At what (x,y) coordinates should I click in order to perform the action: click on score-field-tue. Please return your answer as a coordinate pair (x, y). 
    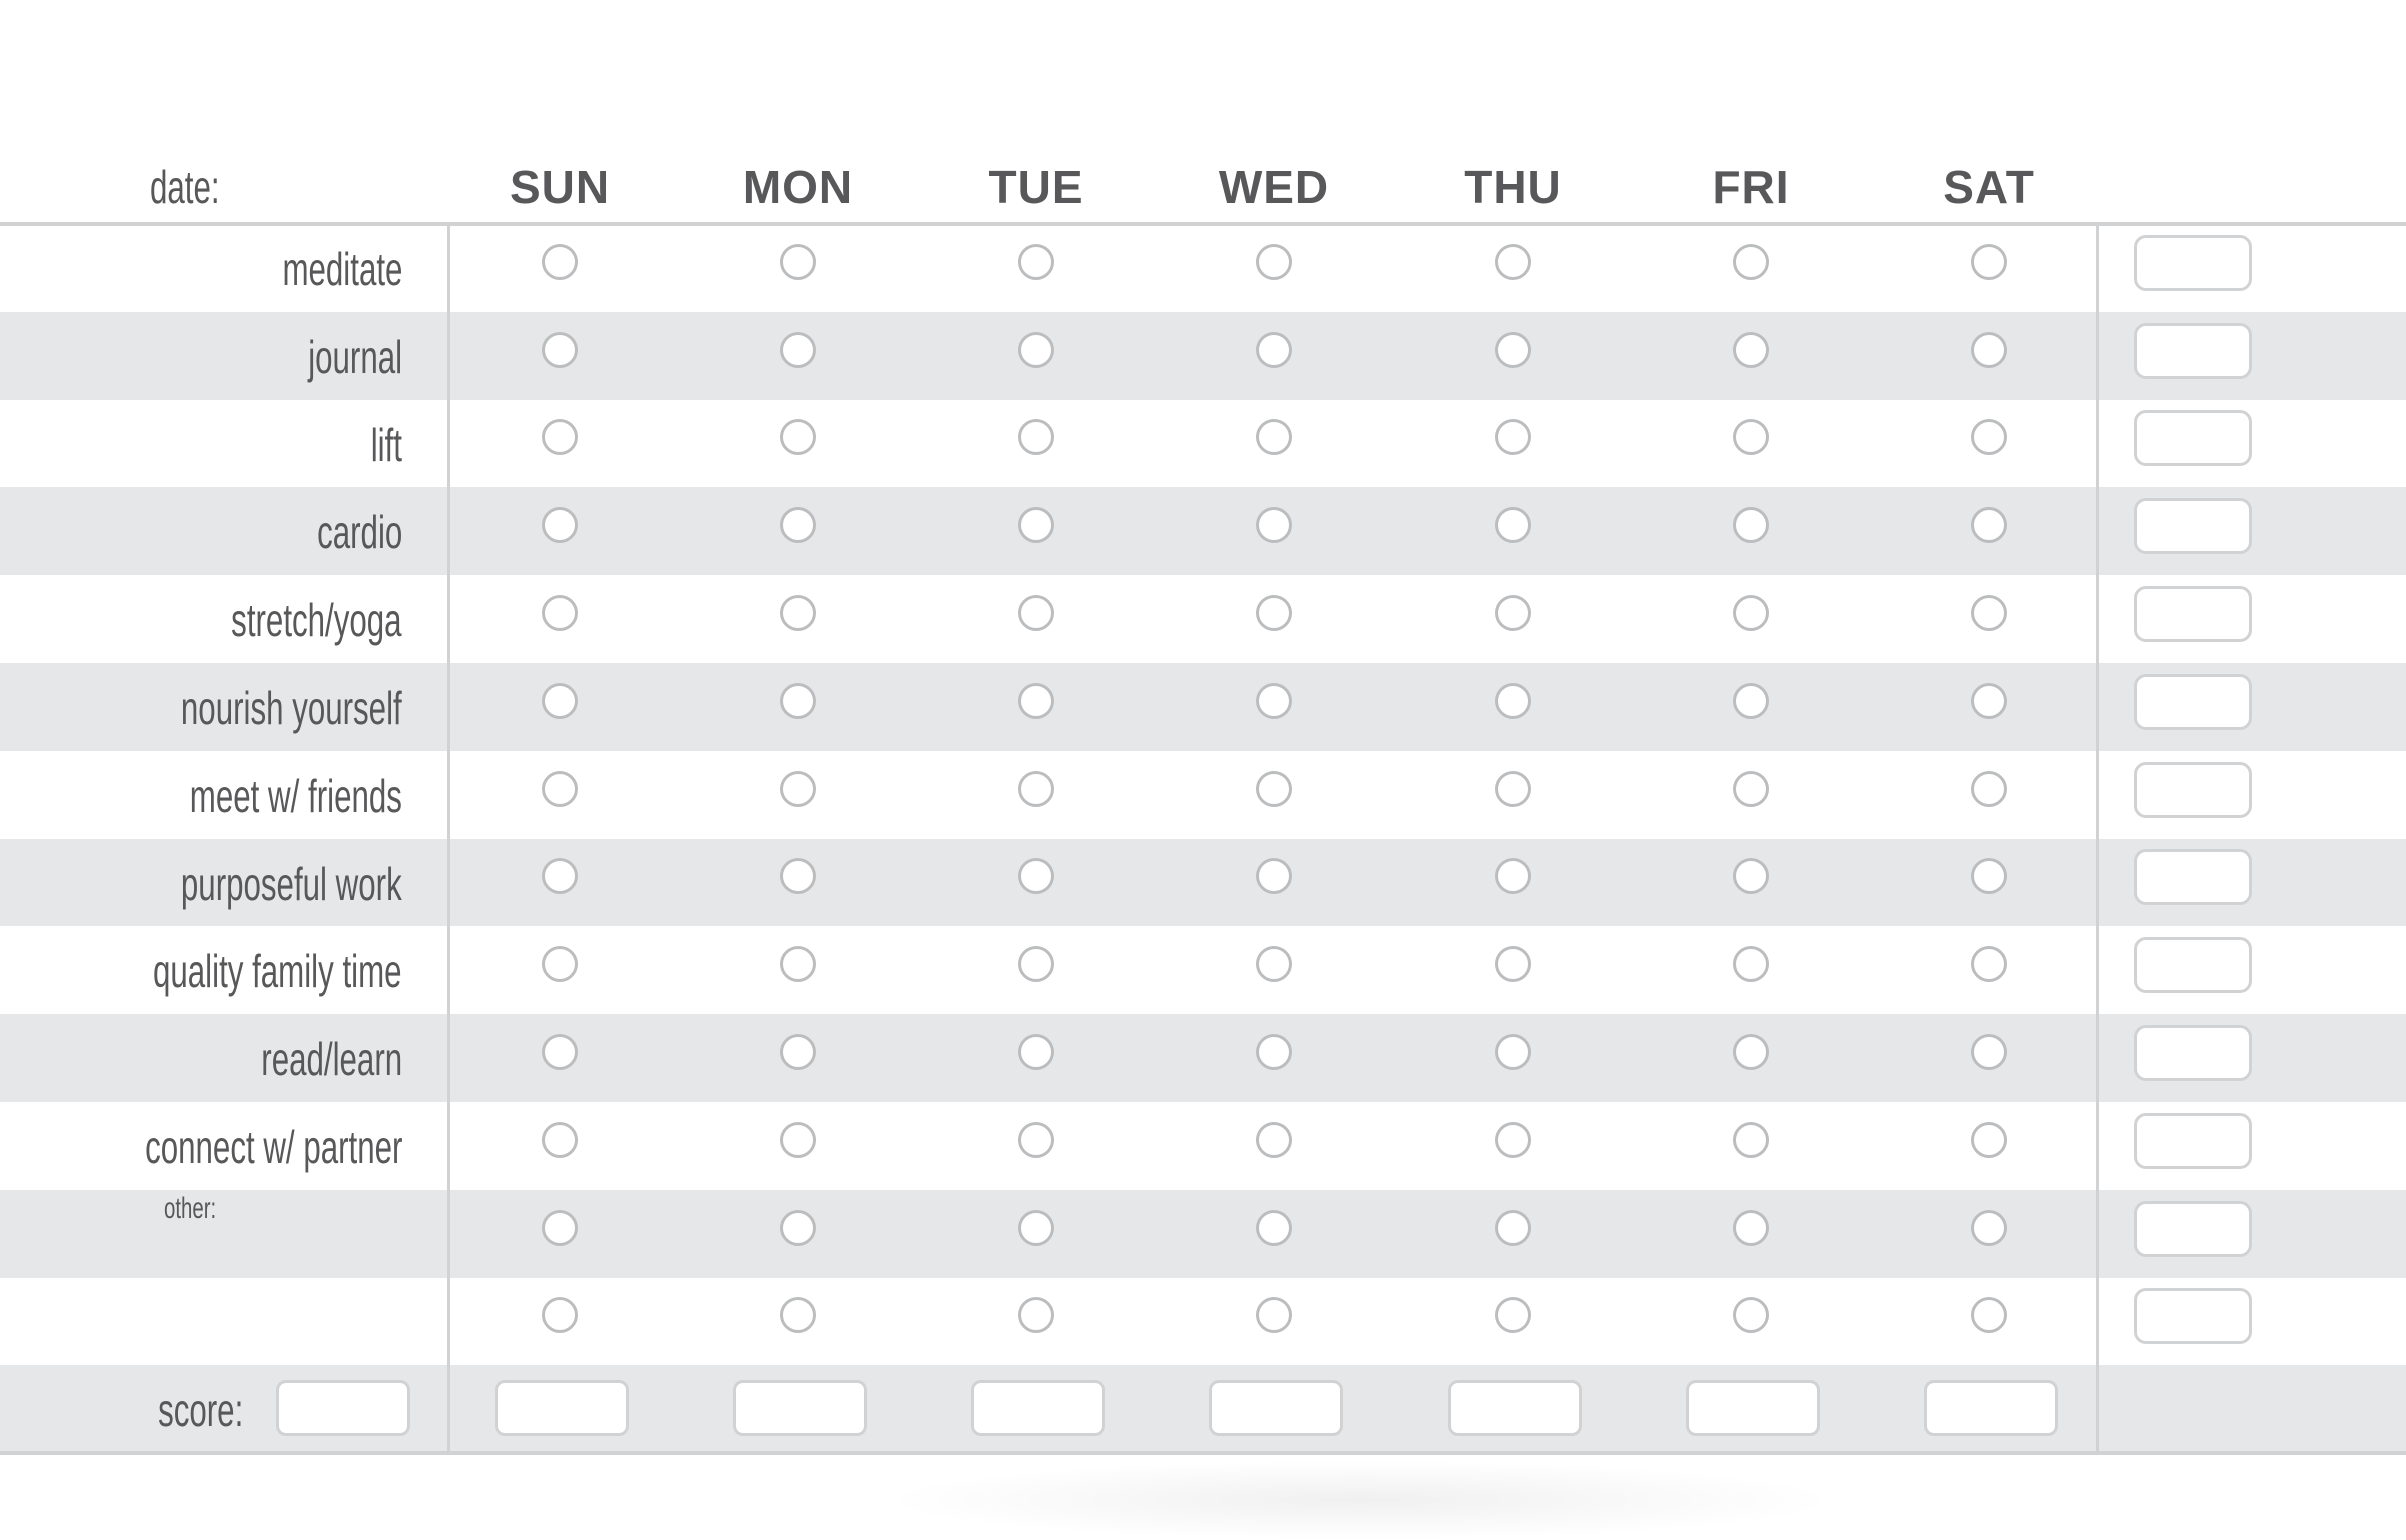
    Looking at the image, I should click on (1038, 1408).